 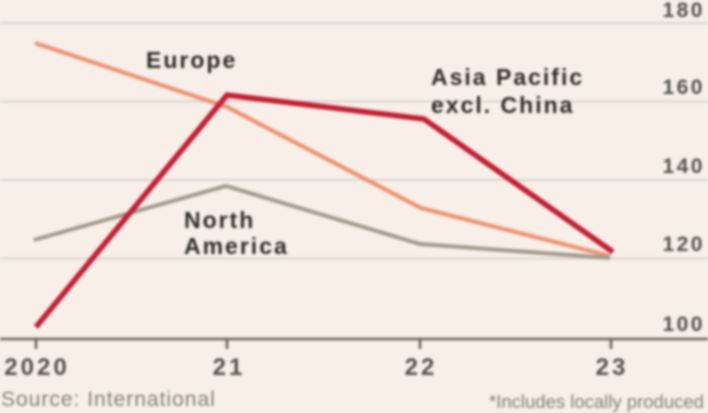 What do you see at coordinates (219, 220) in the screenshot?
I see `svg-text: North` at bounding box center [219, 220].